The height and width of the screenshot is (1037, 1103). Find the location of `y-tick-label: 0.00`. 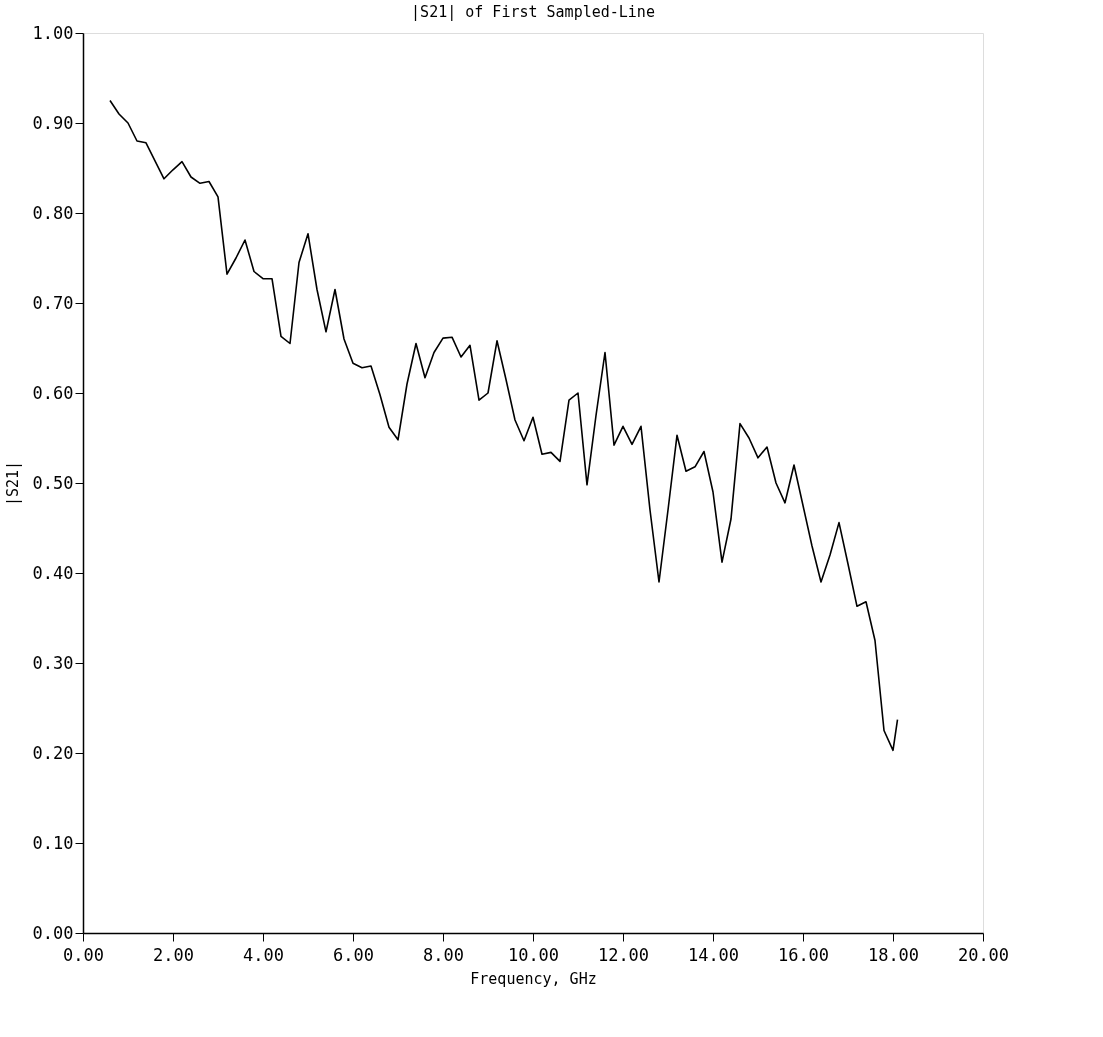

y-tick-label: 0.00 is located at coordinates (53, 932).